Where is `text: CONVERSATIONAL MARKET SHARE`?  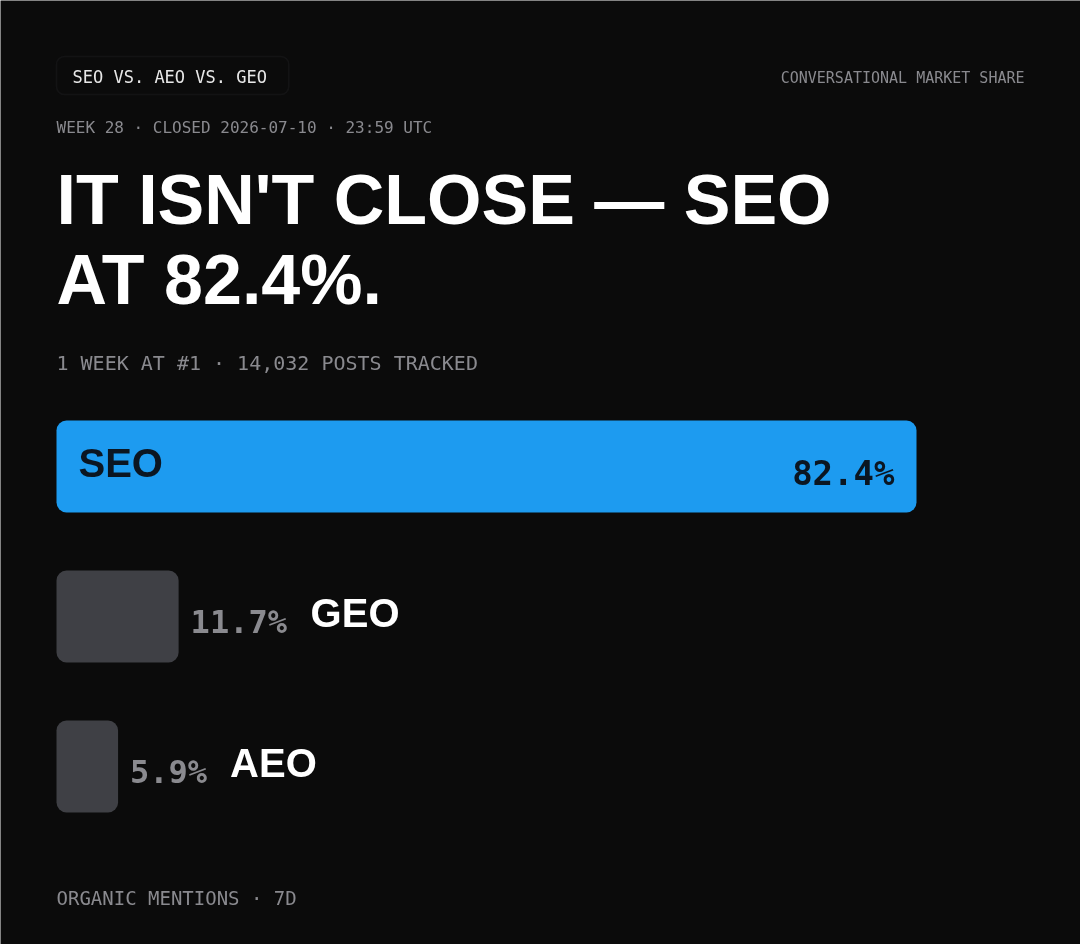
text: CONVERSATIONAL MARKET SHARE is located at coordinates (902, 77).